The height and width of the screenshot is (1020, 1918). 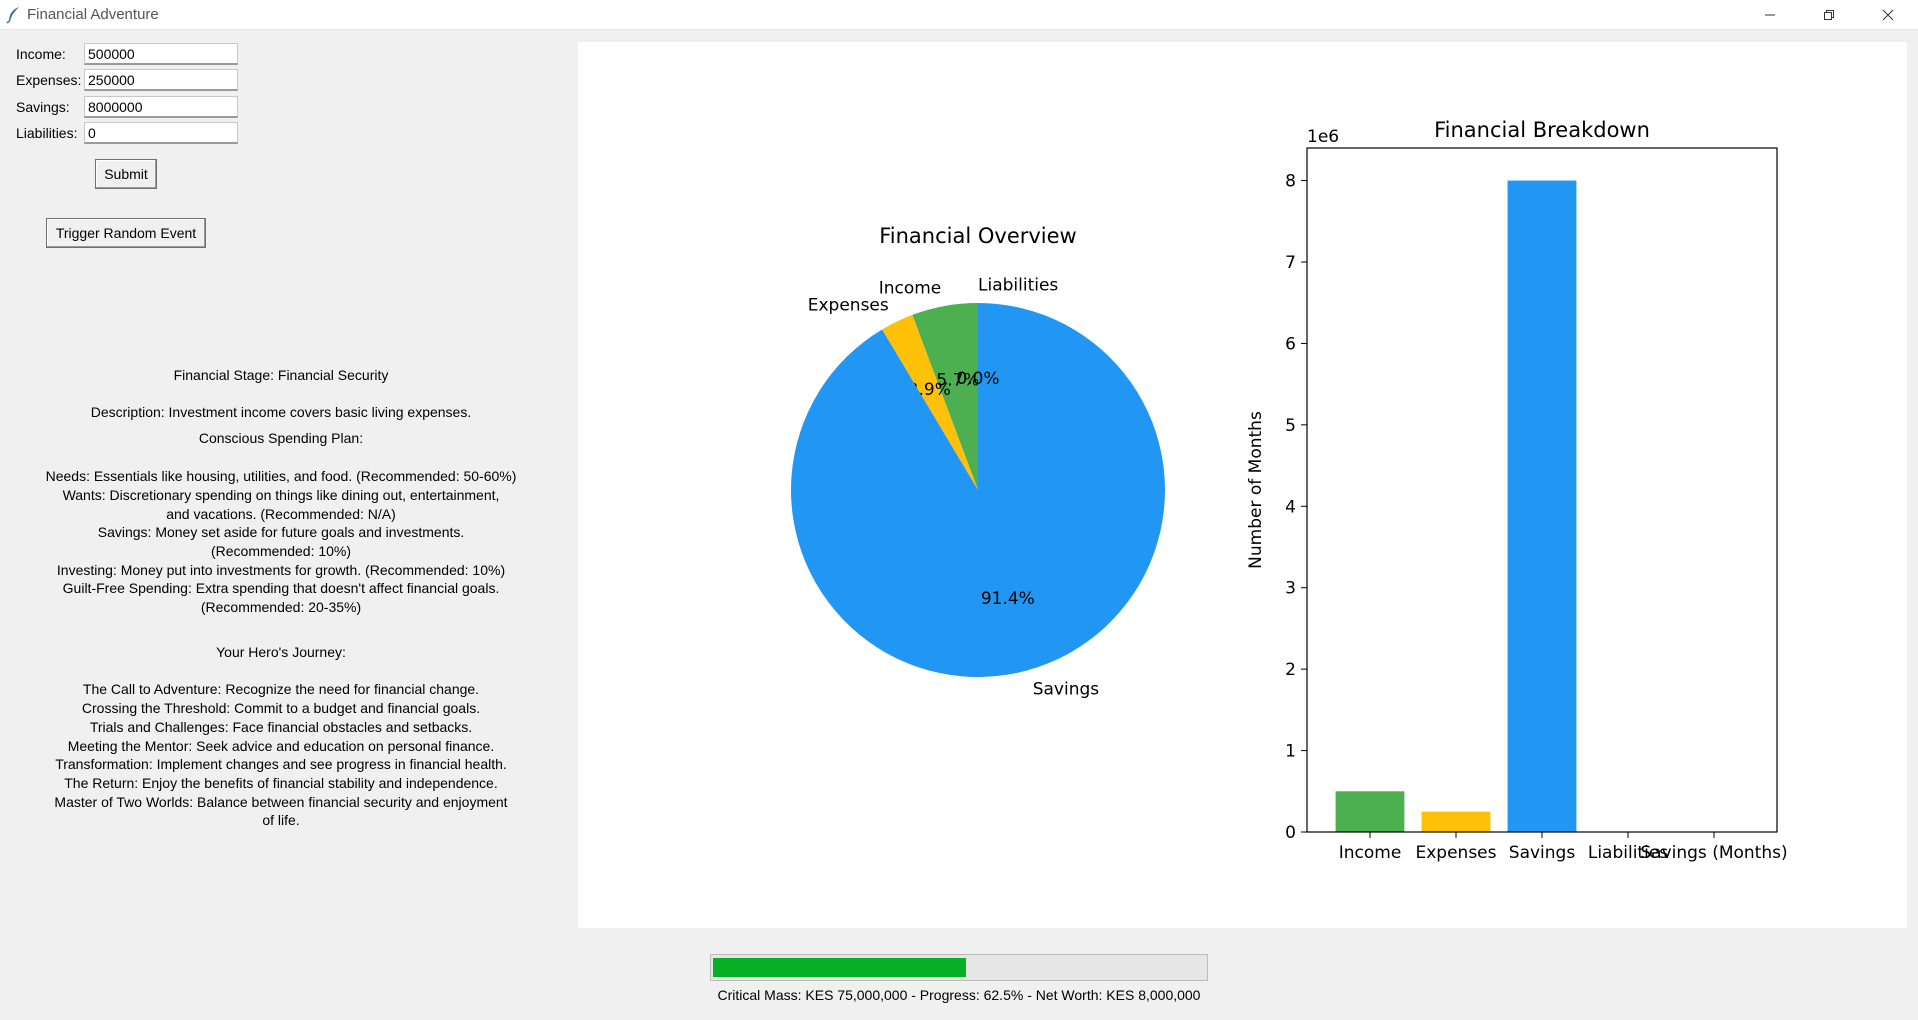 What do you see at coordinates (47, 133) in the screenshot?
I see `liabilities-label: Liabilities:` at bounding box center [47, 133].